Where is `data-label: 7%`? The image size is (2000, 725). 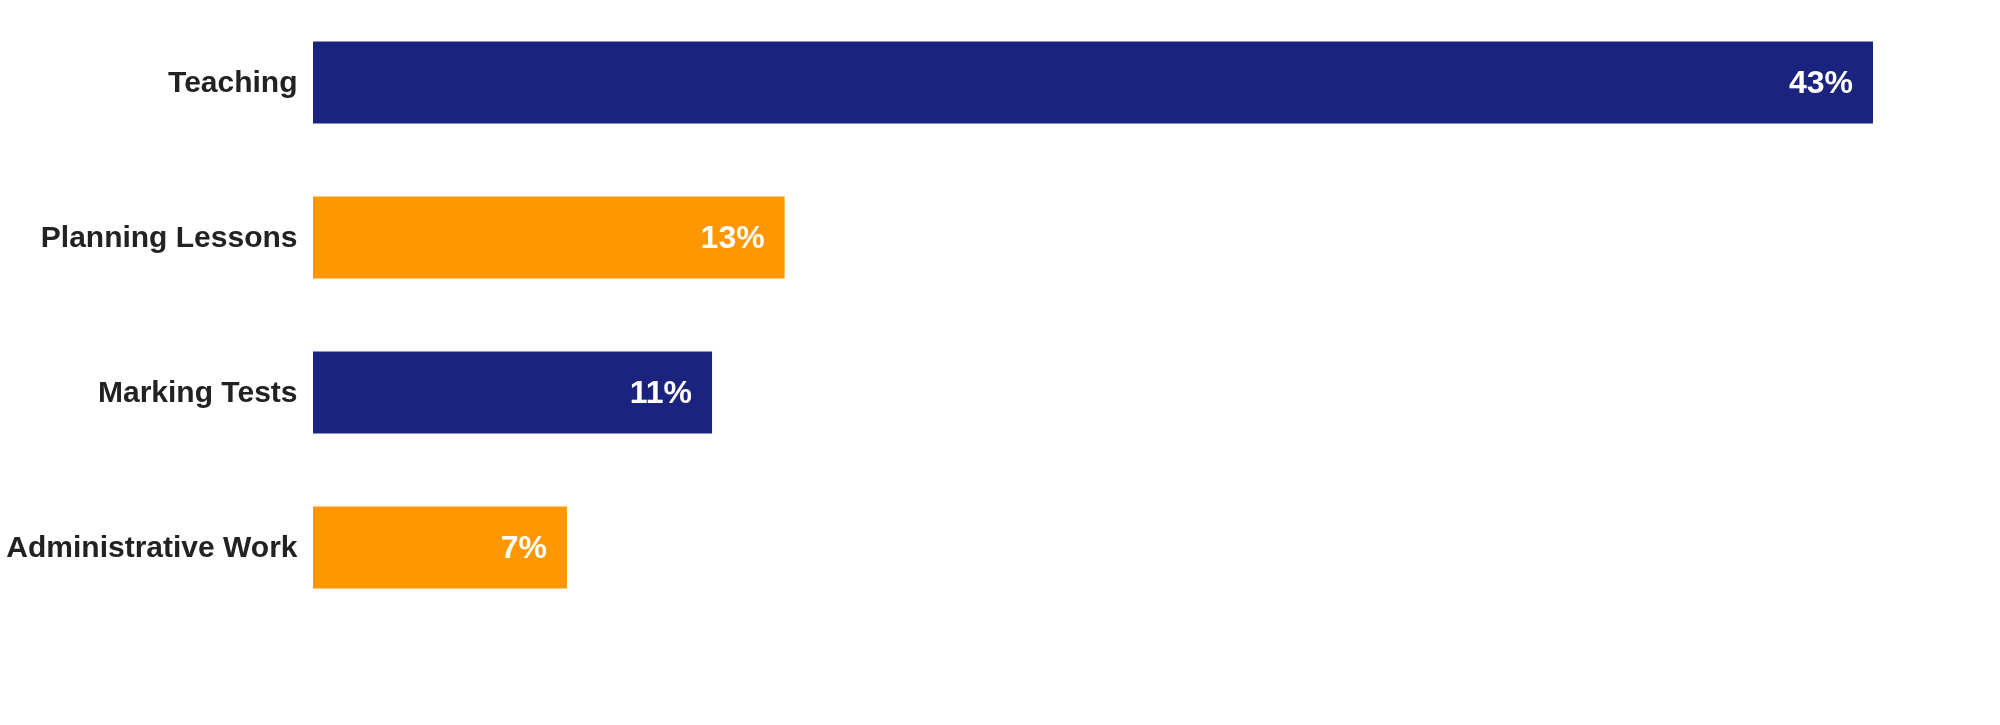
data-label: 7% is located at coordinates (523, 546).